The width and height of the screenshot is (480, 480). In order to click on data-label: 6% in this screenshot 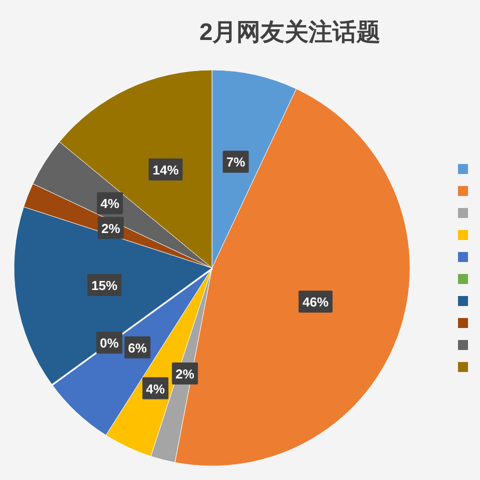, I will do `click(138, 348)`.